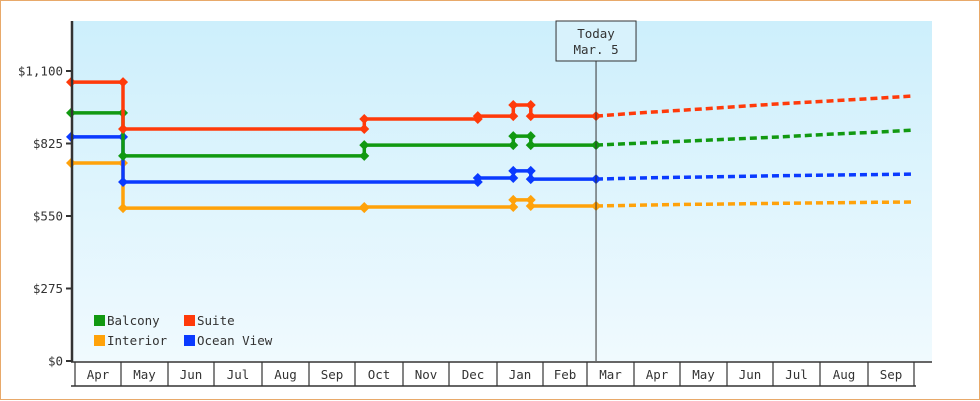  Describe the element at coordinates (235, 340) in the screenshot. I see `legend-label: Ocean View` at that location.